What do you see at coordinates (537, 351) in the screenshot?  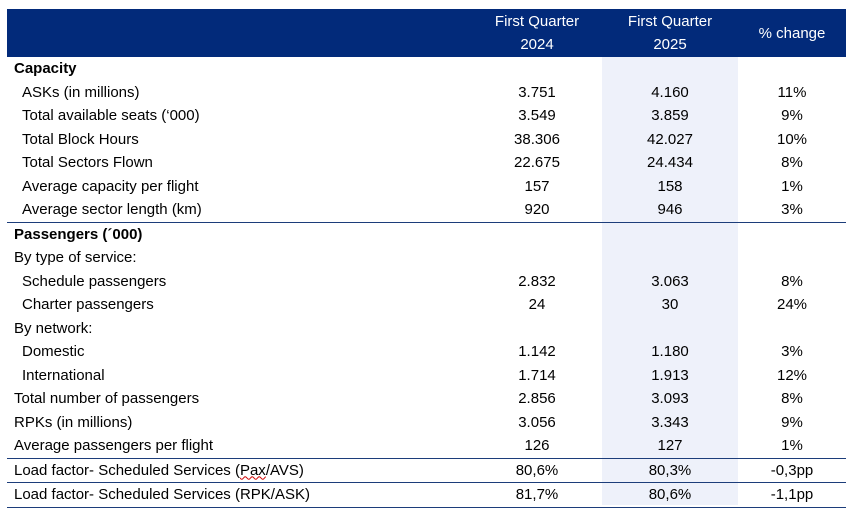 I see `value-2024: 1.142` at bounding box center [537, 351].